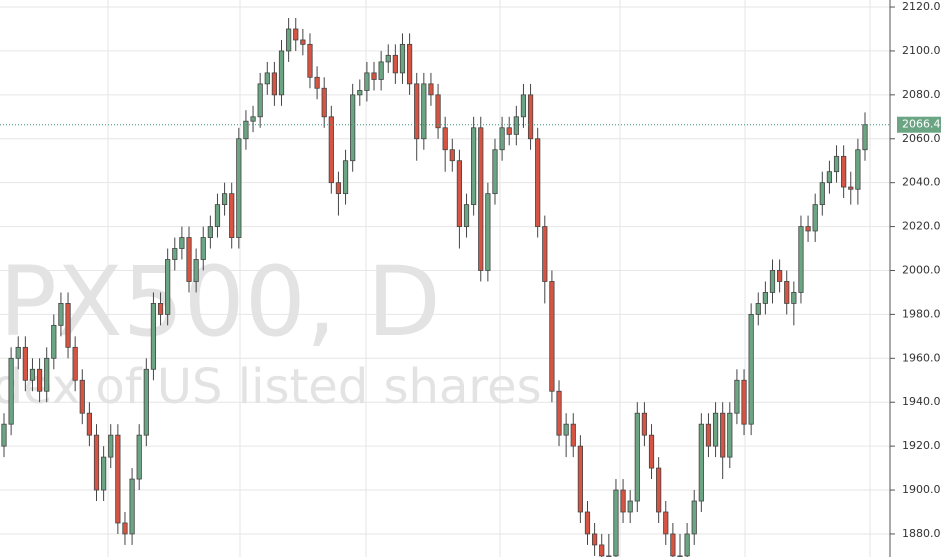 This screenshot has width=941, height=557. Describe the element at coordinates (921, 269) in the screenshot. I see `y-tick-label: 2000.0` at that location.